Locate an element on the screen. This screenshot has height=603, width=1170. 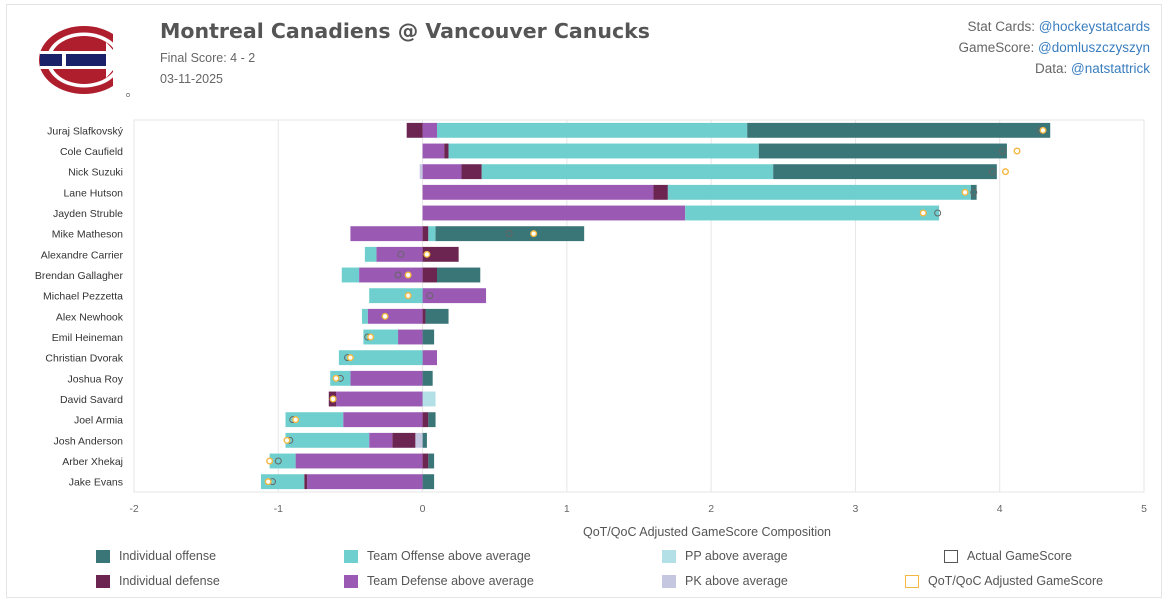
credit-link: @hockeystatcards is located at coordinates (1094, 26).